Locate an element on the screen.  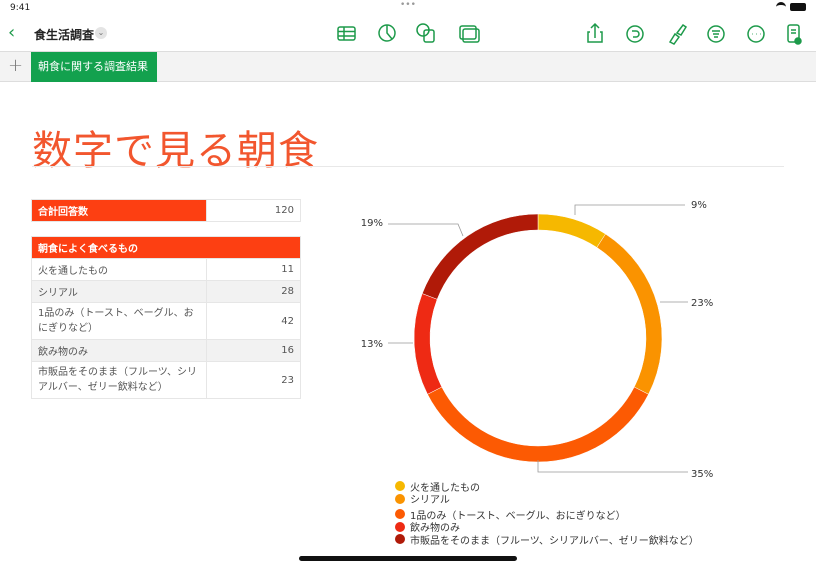
legend-item: 市販品をそのまま（フルーツ、シリアルバー、ゼリー飲料など） is located at coordinates (547, 540).